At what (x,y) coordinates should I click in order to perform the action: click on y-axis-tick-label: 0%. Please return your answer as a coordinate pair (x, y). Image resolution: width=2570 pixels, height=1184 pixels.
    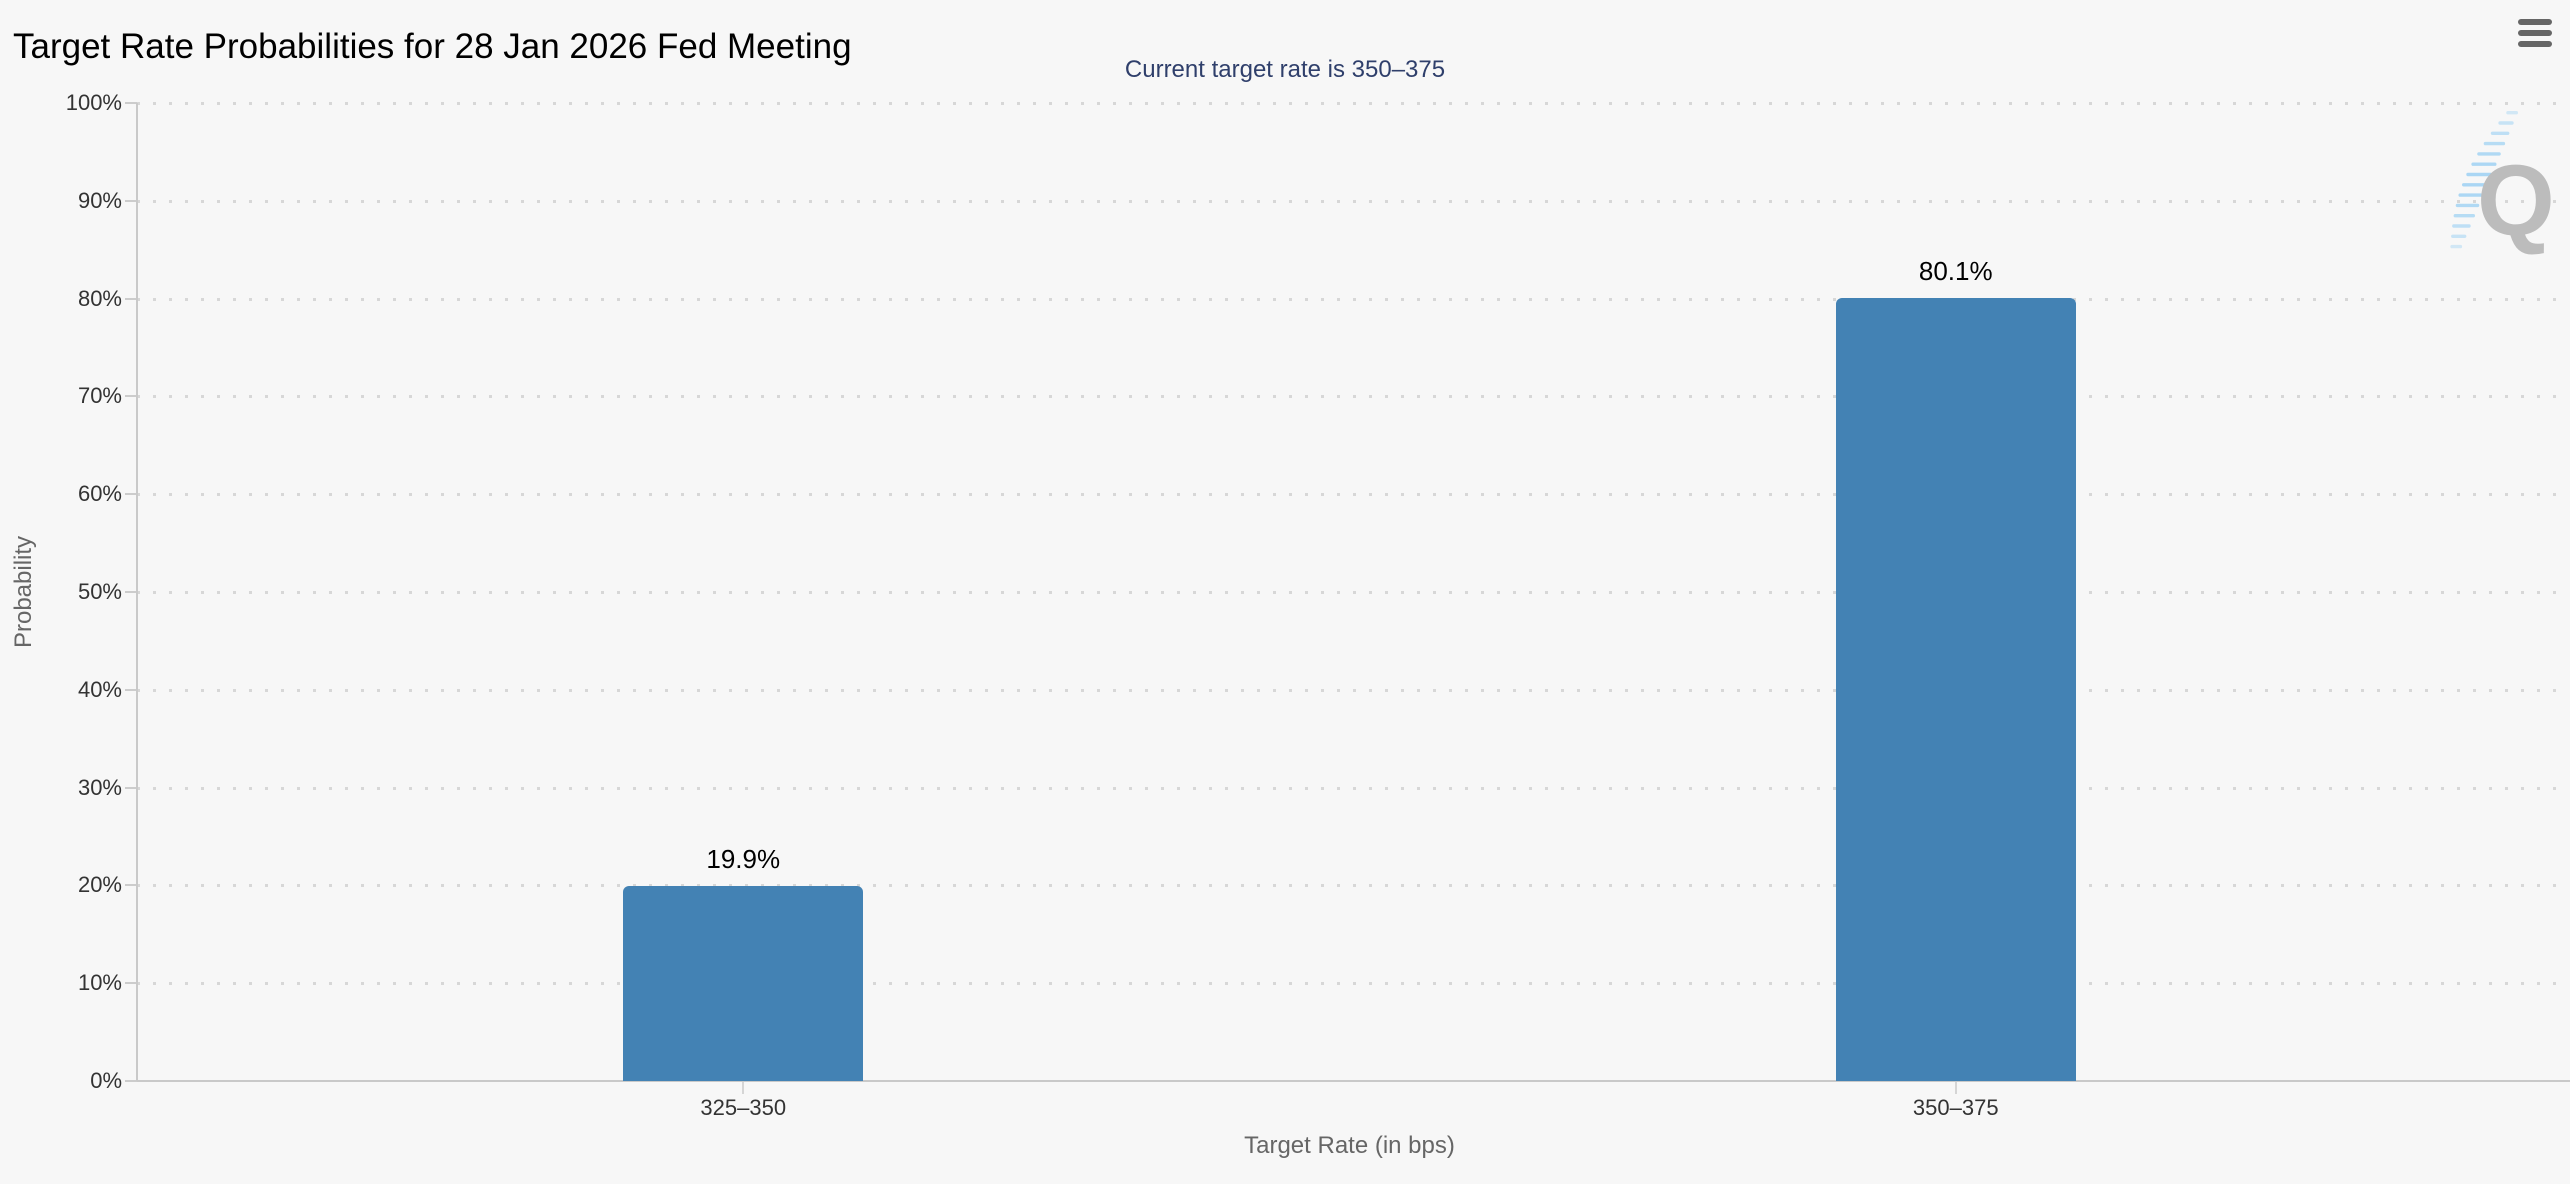
    Looking at the image, I should click on (106, 1080).